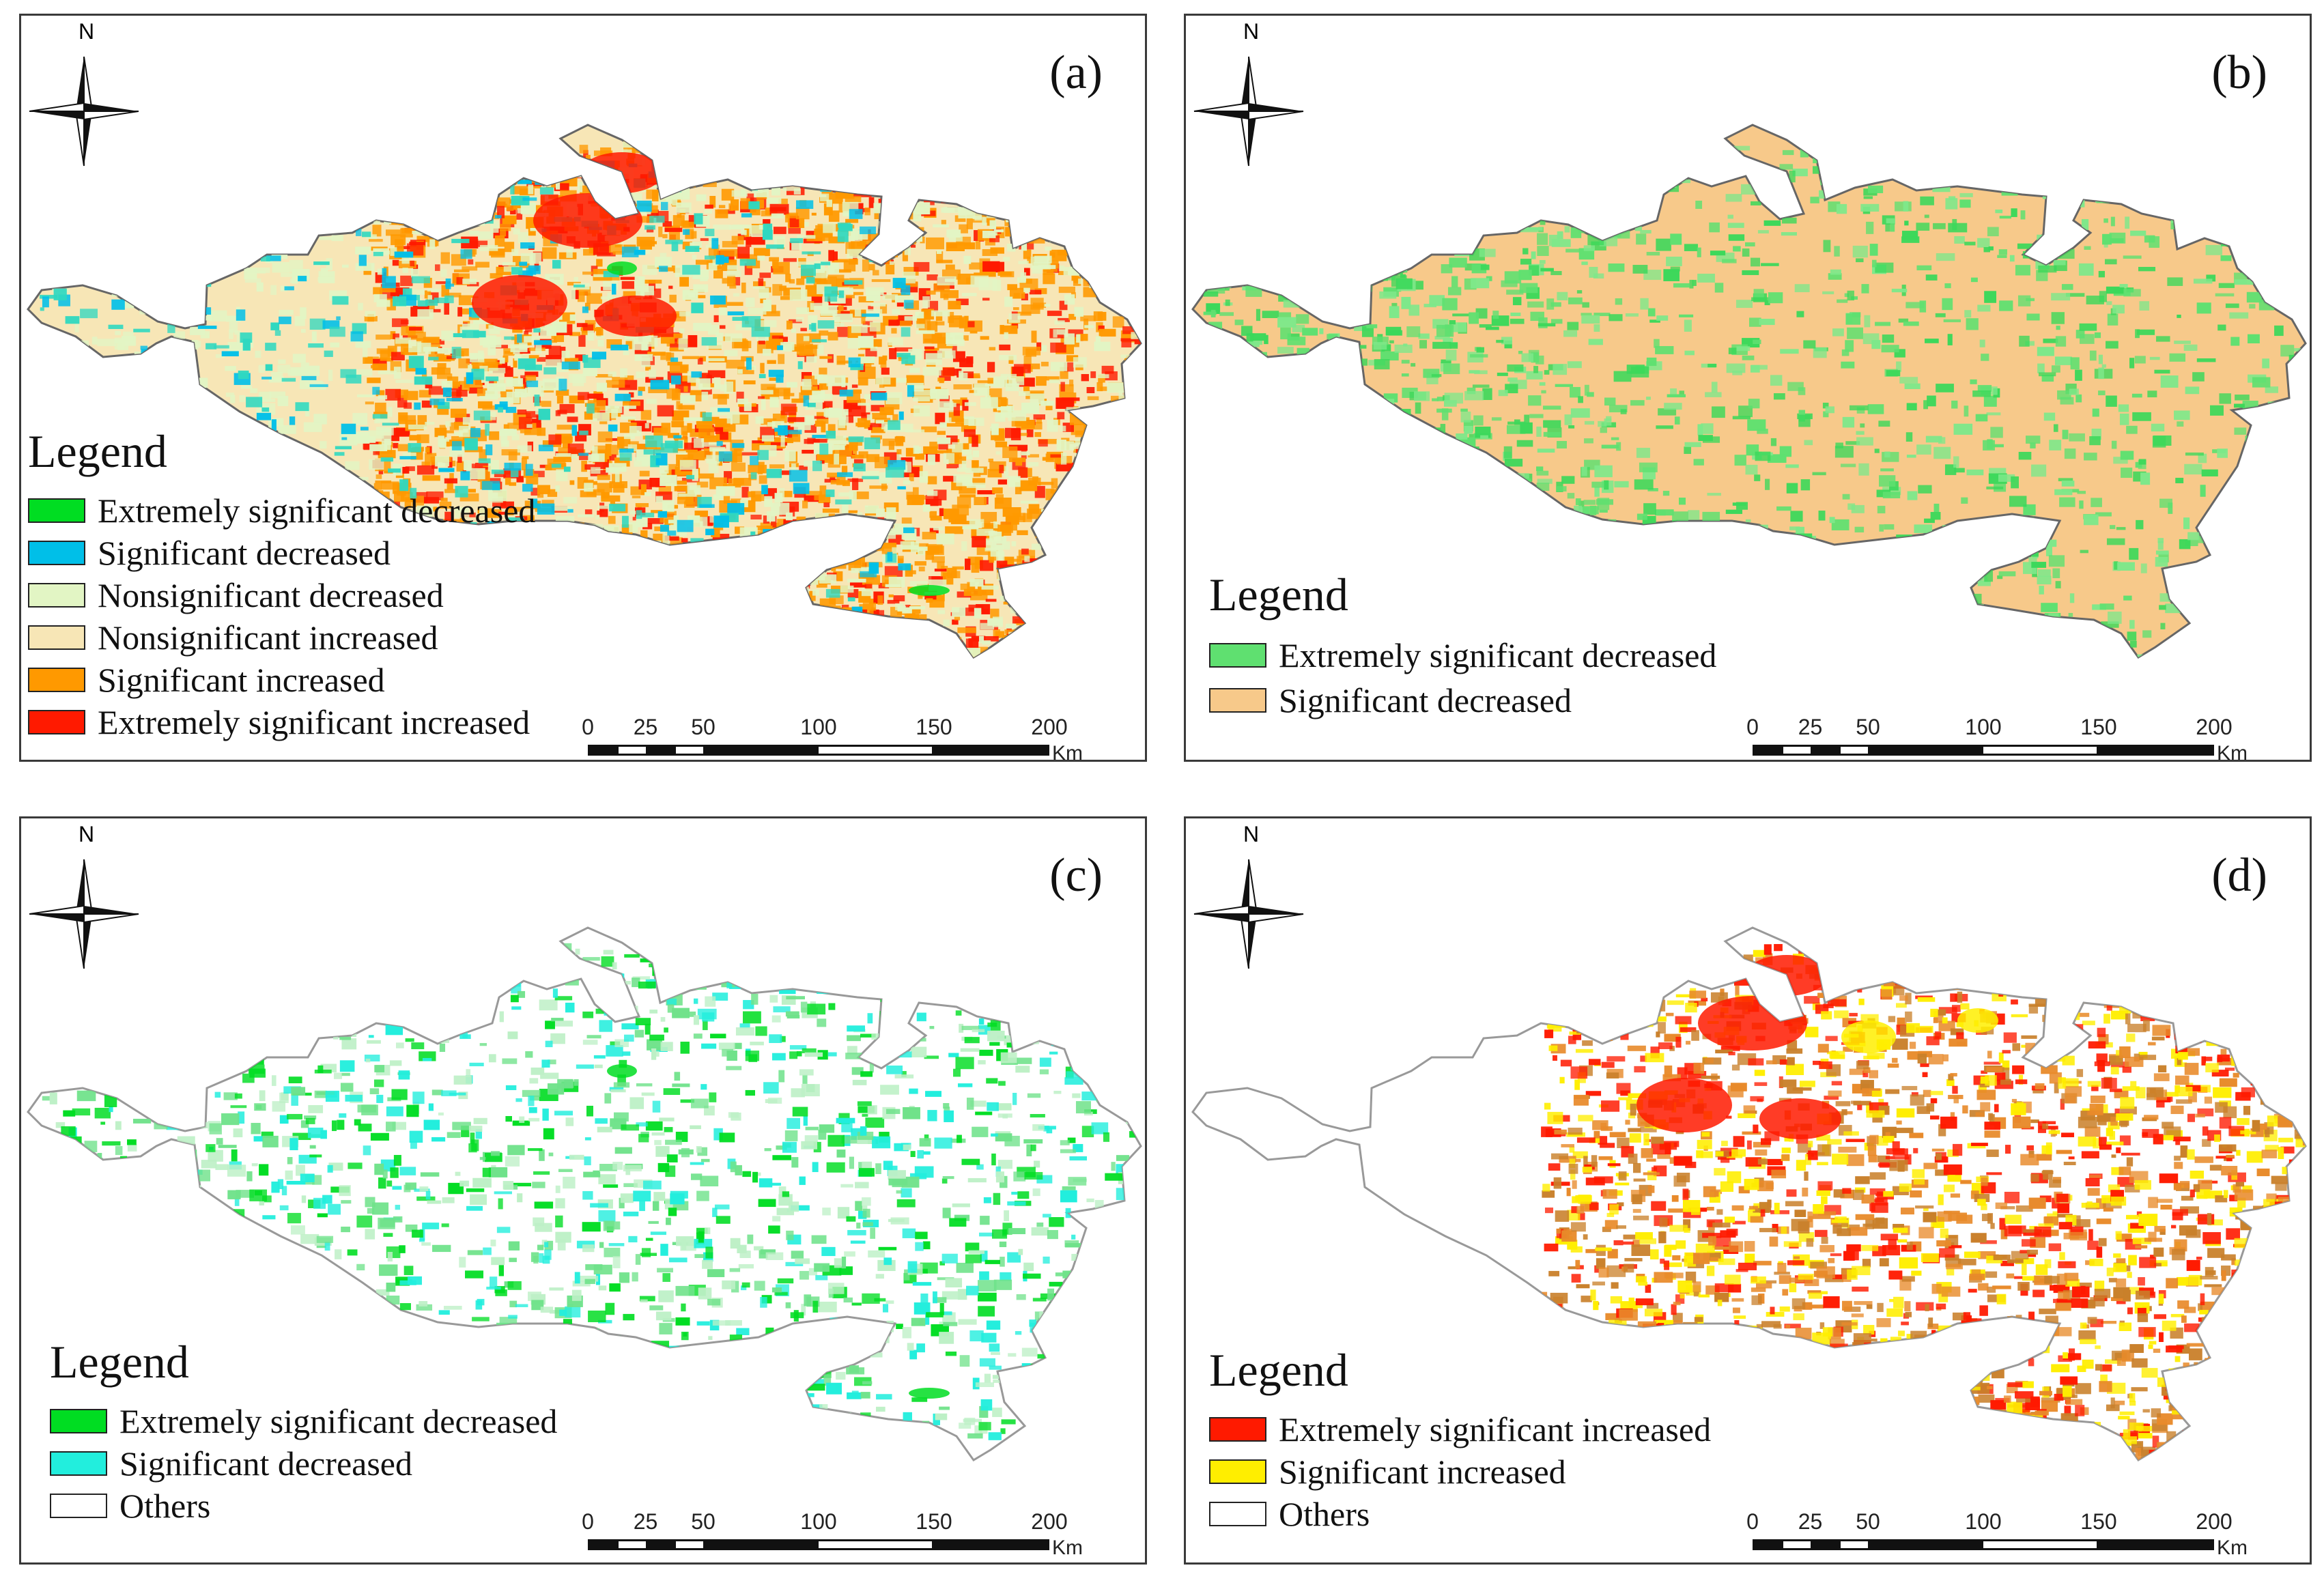  I want to click on panel-label: (c), so click(1076, 875).